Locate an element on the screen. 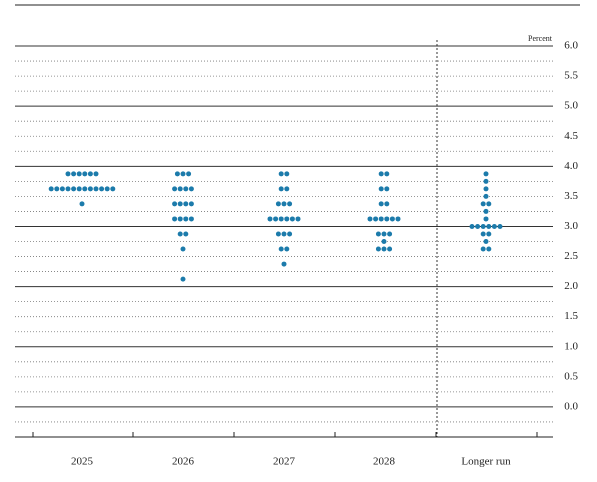 The image size is (597, 482). y-tick-label: 5.0 is located at coordinates (571, 106).